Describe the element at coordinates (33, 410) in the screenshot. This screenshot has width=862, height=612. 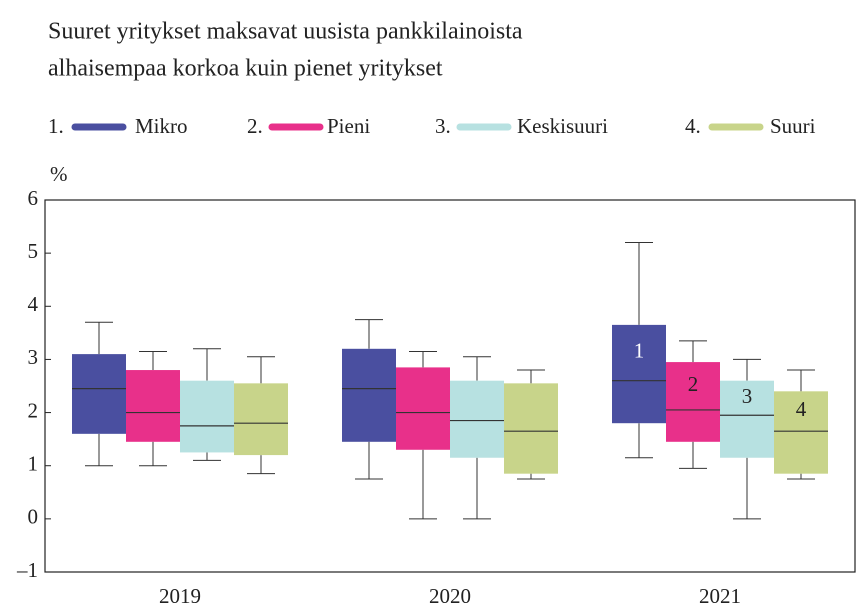
I see `y-tick-label: 2` at that location.